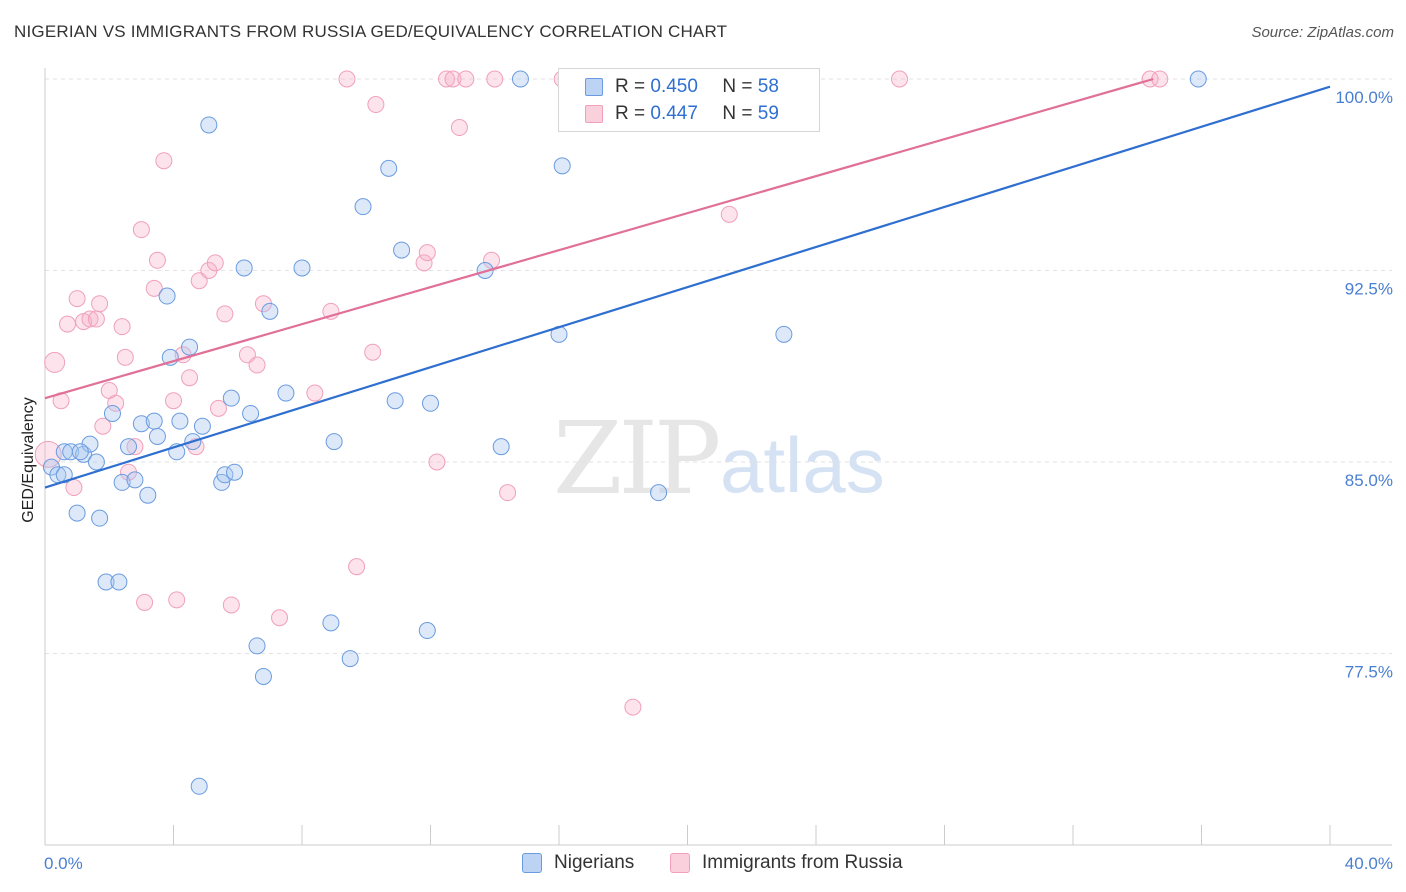  I want to click on watermark-atlas: atlas, so click(802, 465).